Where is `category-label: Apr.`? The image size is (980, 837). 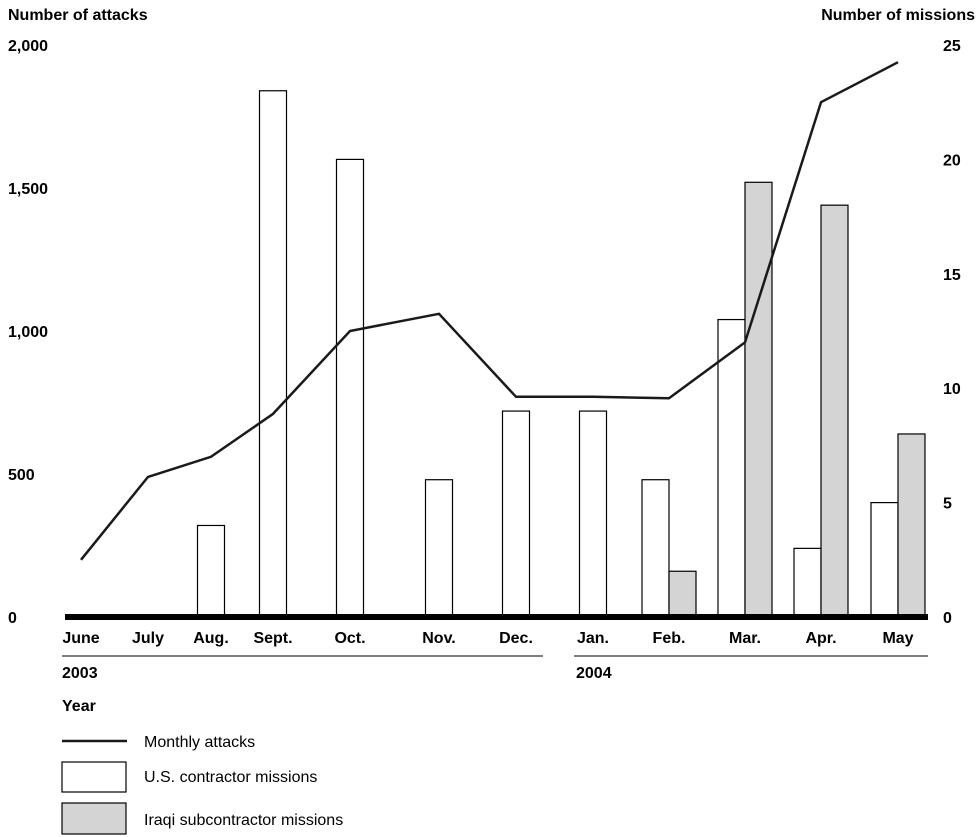 category-label: Apr. is located at coordinates (820, 638).